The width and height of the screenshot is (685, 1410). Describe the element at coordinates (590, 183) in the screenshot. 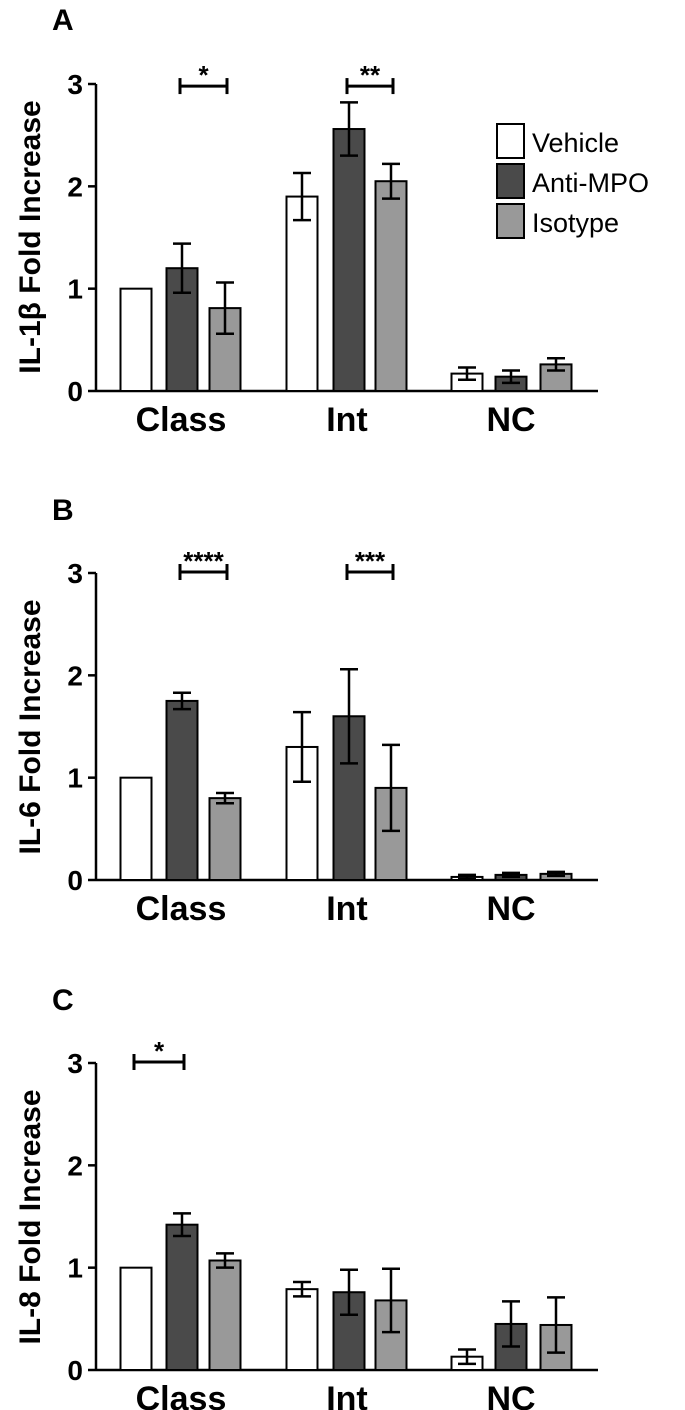

I see `legend-label: Anti-MPO` at that location.